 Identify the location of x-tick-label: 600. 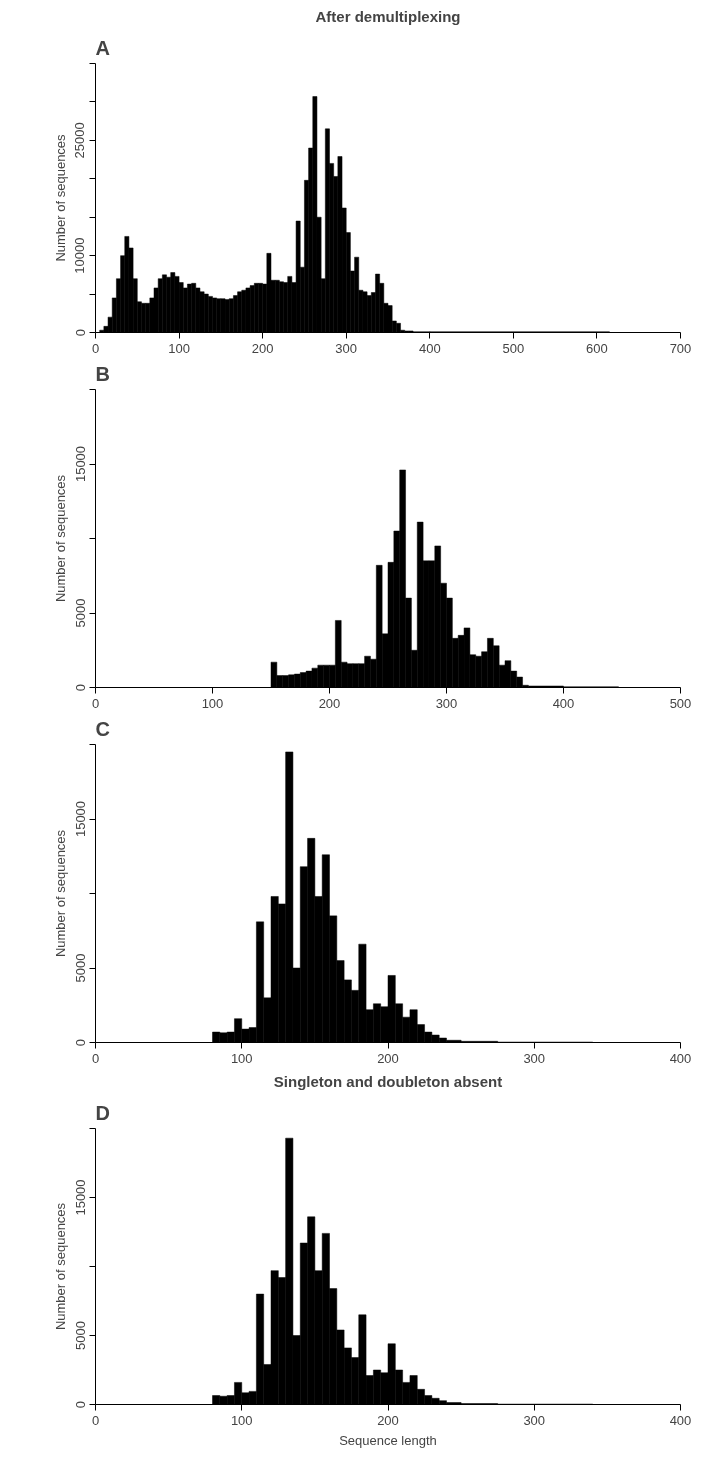
(597, 348).